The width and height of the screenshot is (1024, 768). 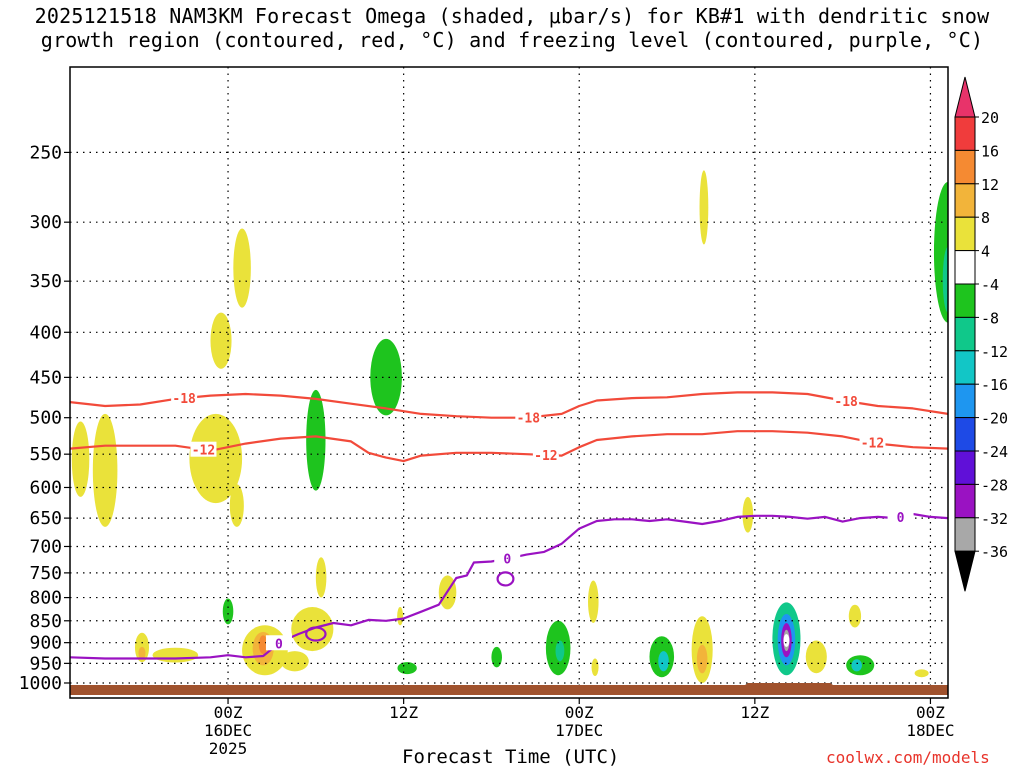 I want to click on y-tick-label: 300, so click(x=45, y=222).